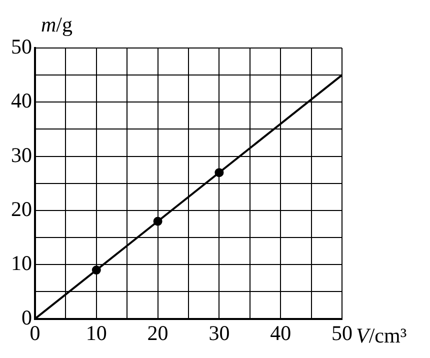 The image size is (430, 358). What do you see at coordinates (21, 208) in the screenshot?
I see `y-tick-label: 20` at bounding box center [21, 208].